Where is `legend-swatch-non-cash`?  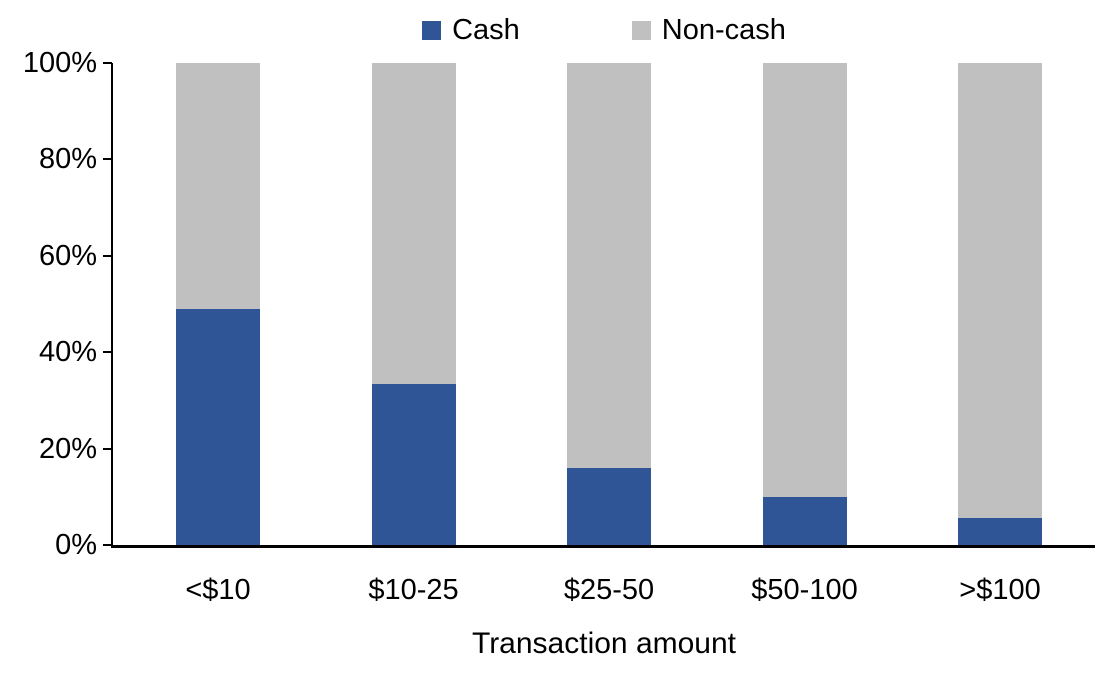 legend-swatch-non-cash is located at coordinates (641, 30).